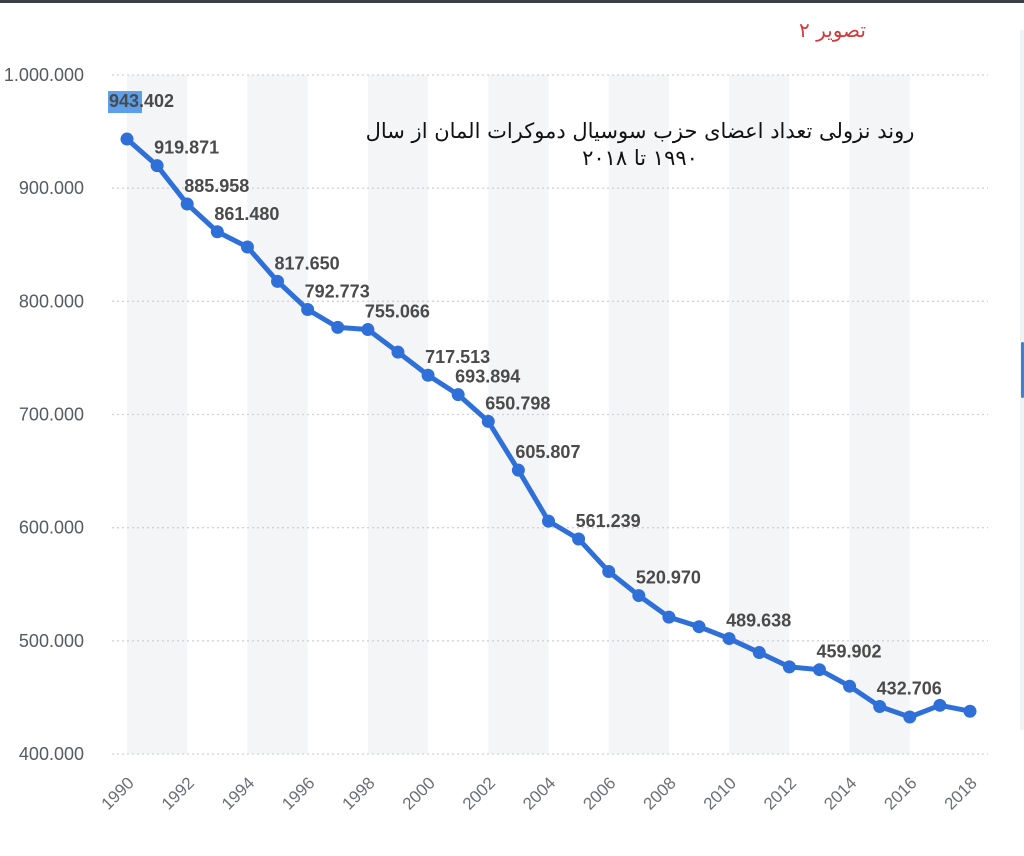 The image size is (1024, 856). I want to click on data-label-1998: 755.066, so click(397, 312).